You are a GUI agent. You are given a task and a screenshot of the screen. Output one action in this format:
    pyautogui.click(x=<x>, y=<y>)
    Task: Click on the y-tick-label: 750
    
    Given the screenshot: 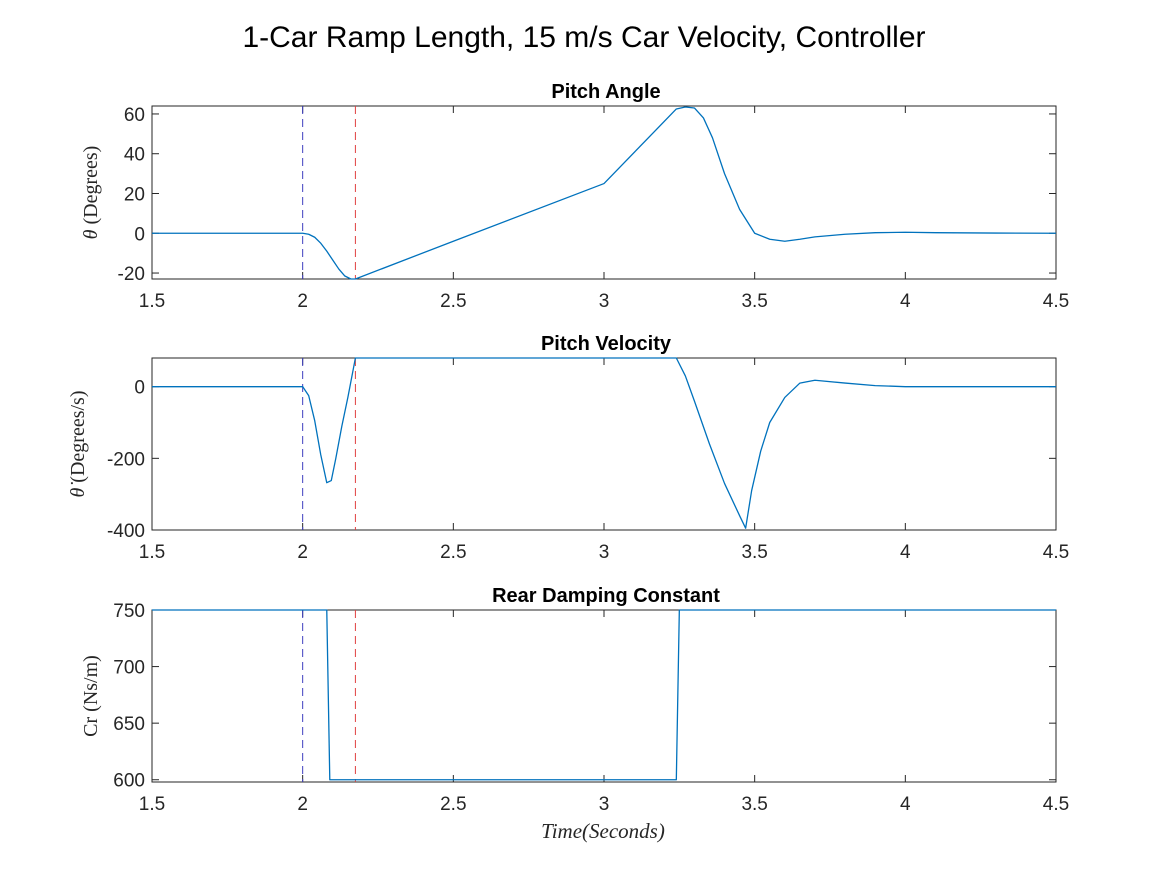 What is the action you would take?
    pyautogui.click(x=129, y=611)
    